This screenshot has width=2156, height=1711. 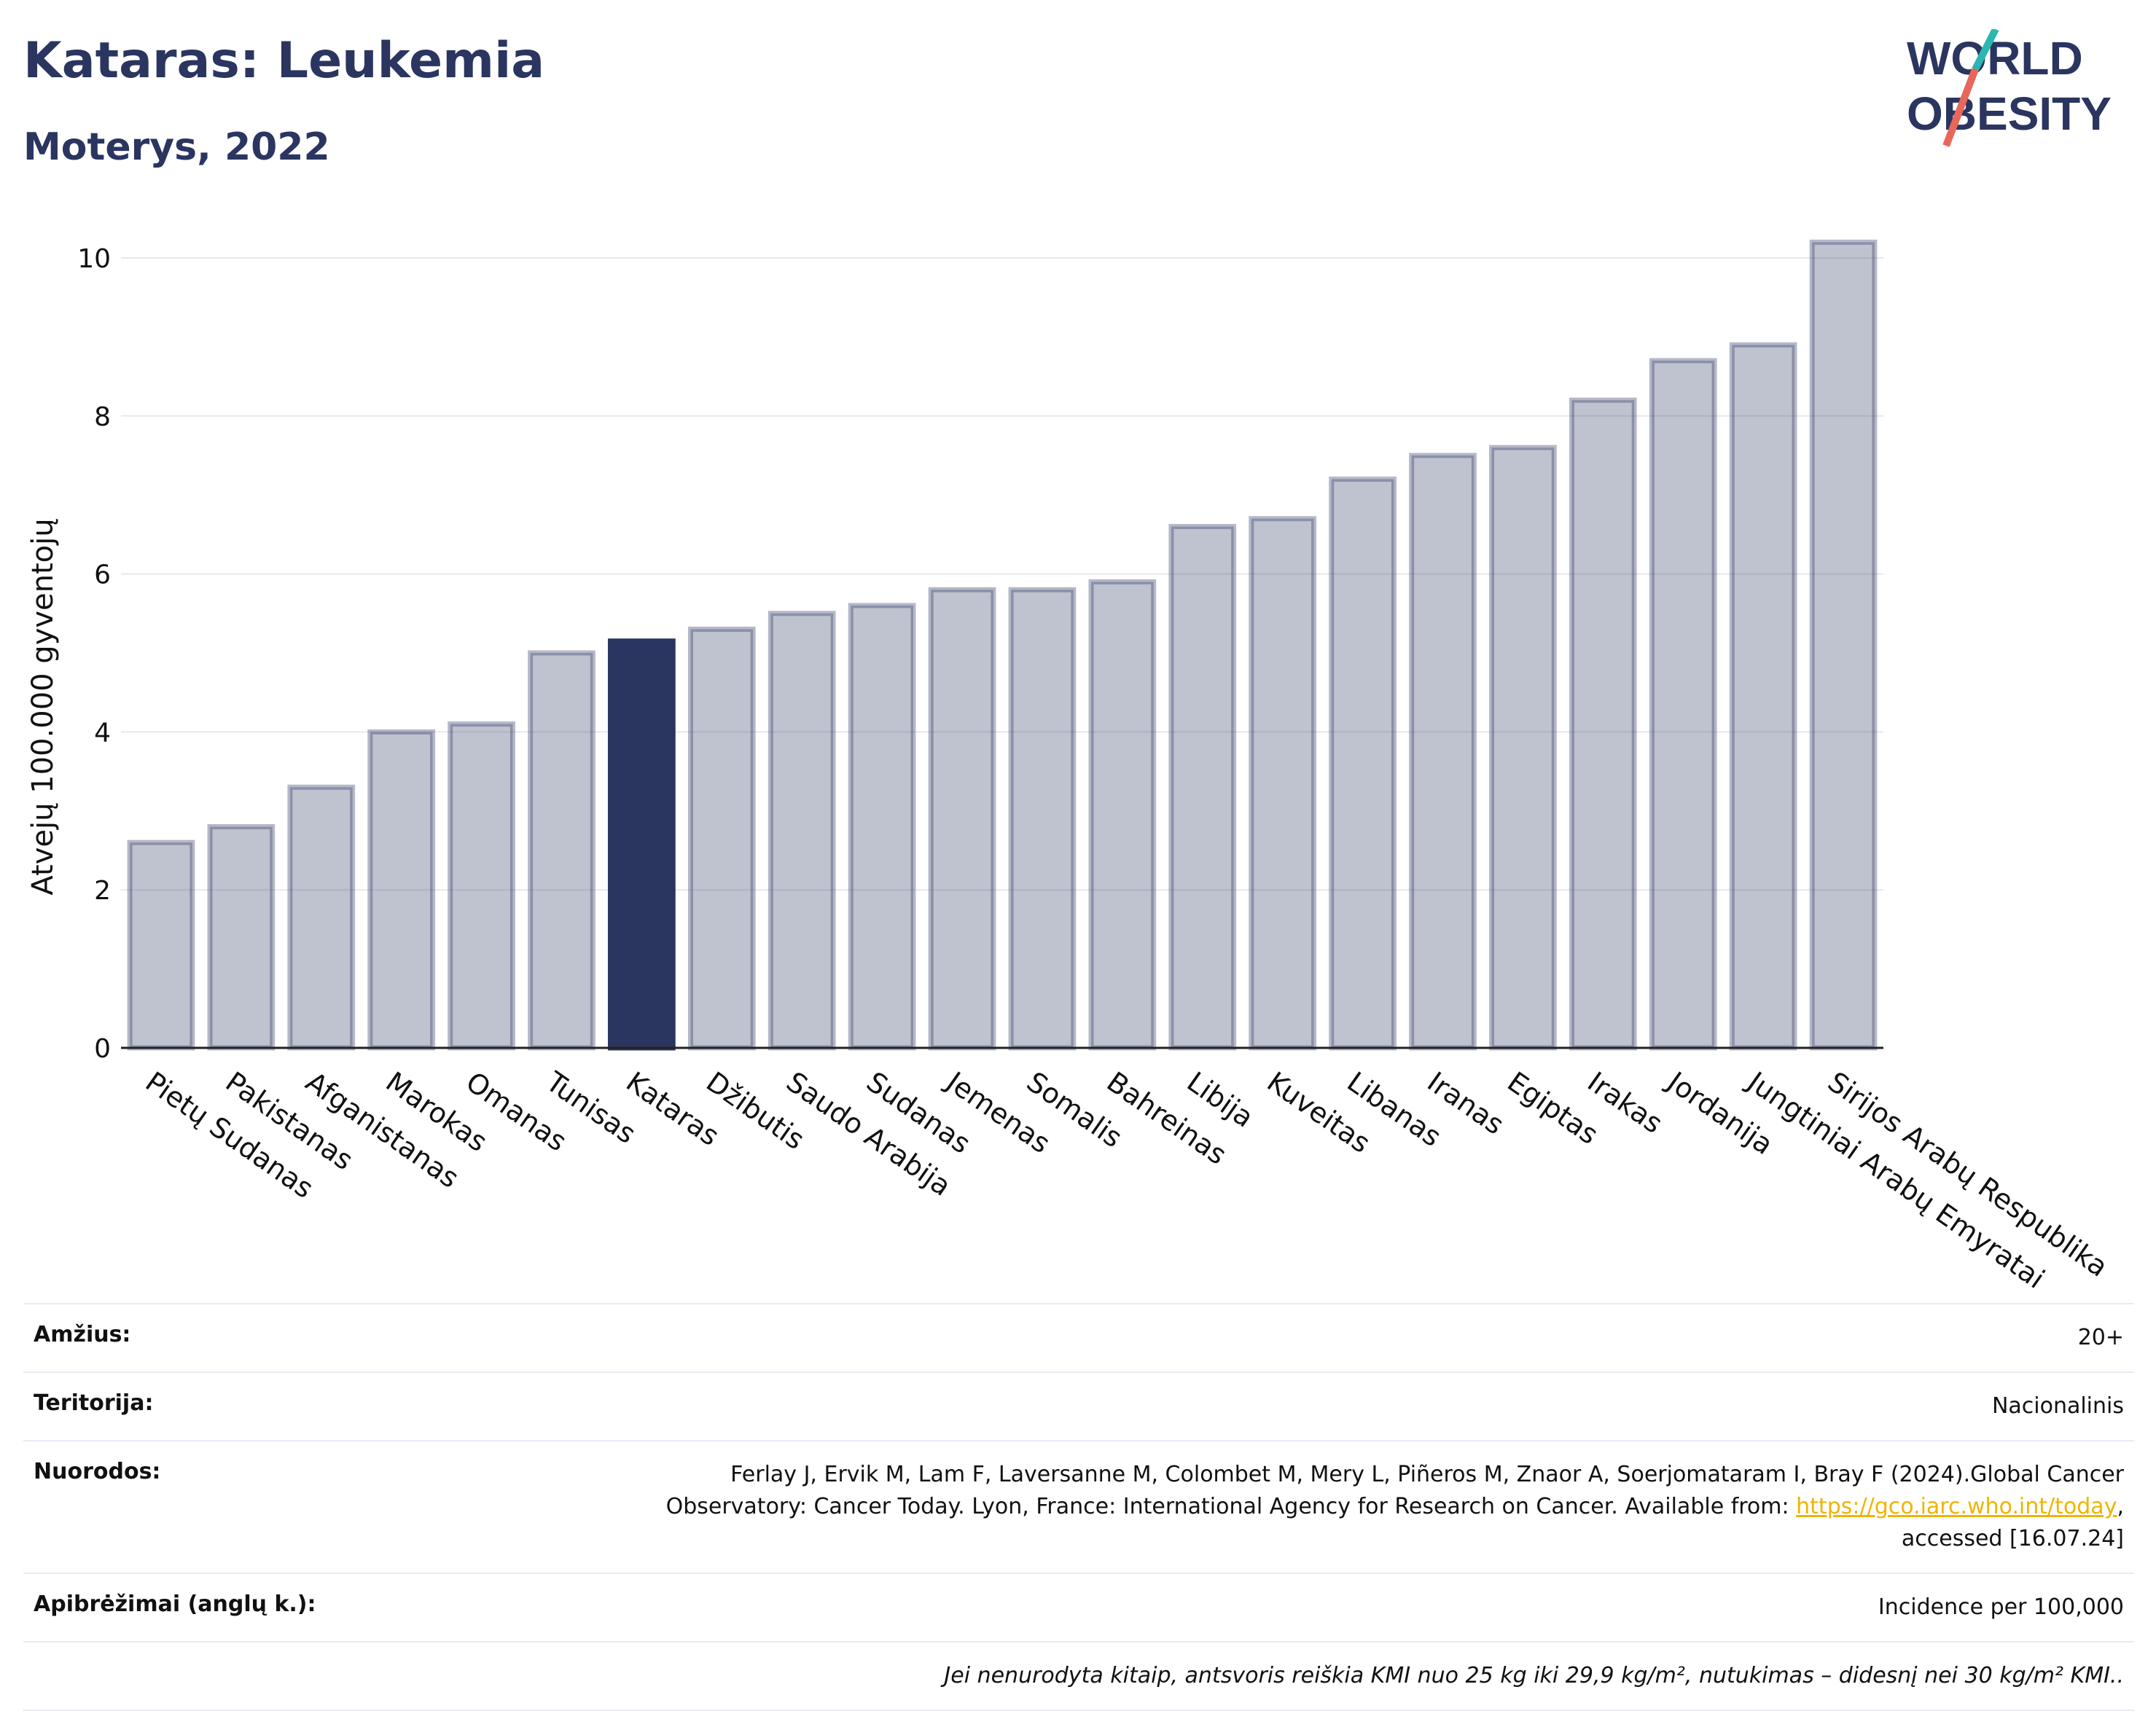 What do you see at coordinates (83, 1334) in the screenshot?
I see `age-label: Amžius:` at bounding box center [83, 1334].